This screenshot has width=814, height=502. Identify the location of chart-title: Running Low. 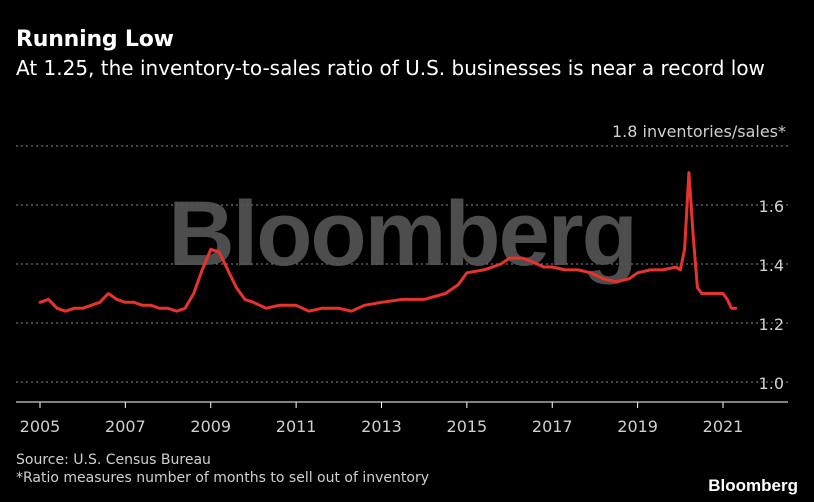
(95, 39).